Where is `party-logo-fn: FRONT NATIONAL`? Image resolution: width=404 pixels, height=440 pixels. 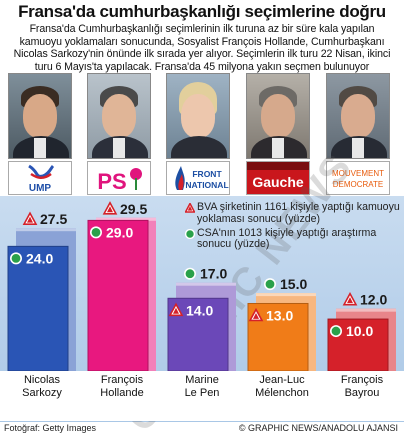 party-logo-fn: FRONT NATIONAL is located at coordinates (198, 178).